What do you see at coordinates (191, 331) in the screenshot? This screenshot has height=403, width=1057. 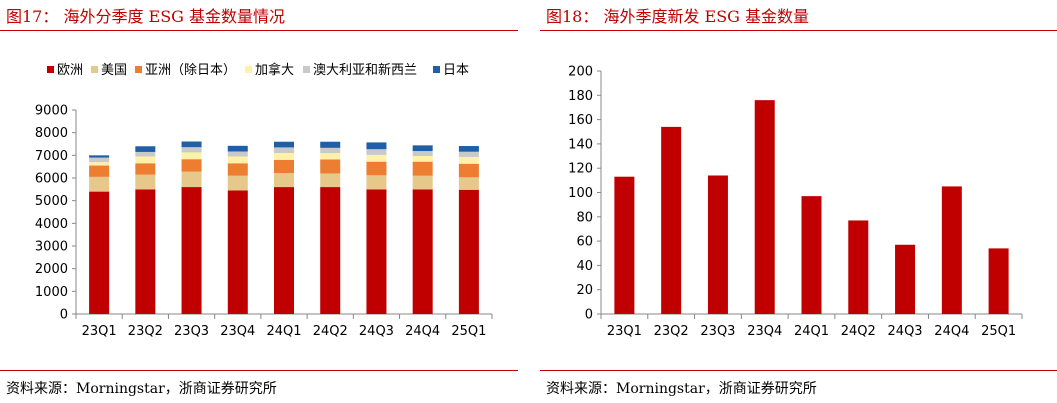 I see `chart17-x-tick-label: 23Q3` at bounding box center [191, 331].